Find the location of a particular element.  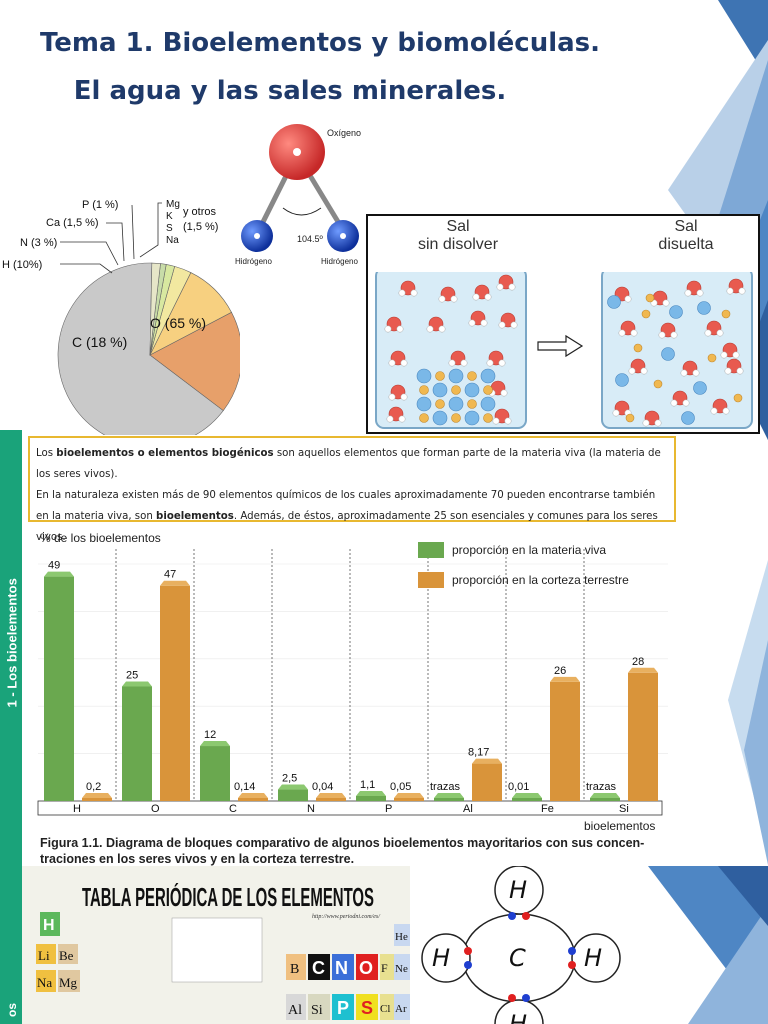

svg-text: P is located at coordinates (343, 1008).